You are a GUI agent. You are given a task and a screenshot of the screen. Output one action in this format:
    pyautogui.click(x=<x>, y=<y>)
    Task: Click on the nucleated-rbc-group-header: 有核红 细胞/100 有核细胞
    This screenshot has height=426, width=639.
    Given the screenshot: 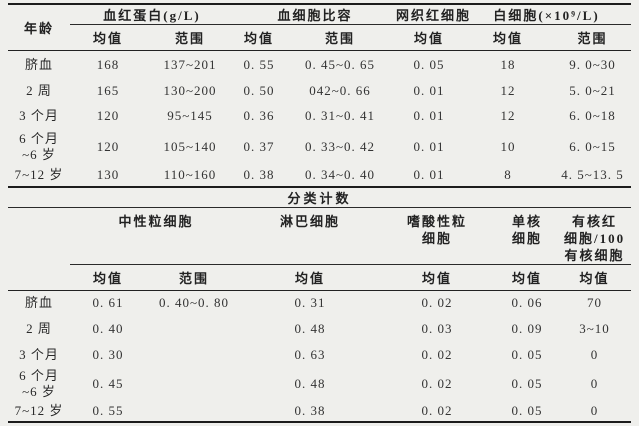 What is the action you would take?
    pyautogui.click(x=595, y=236)
    